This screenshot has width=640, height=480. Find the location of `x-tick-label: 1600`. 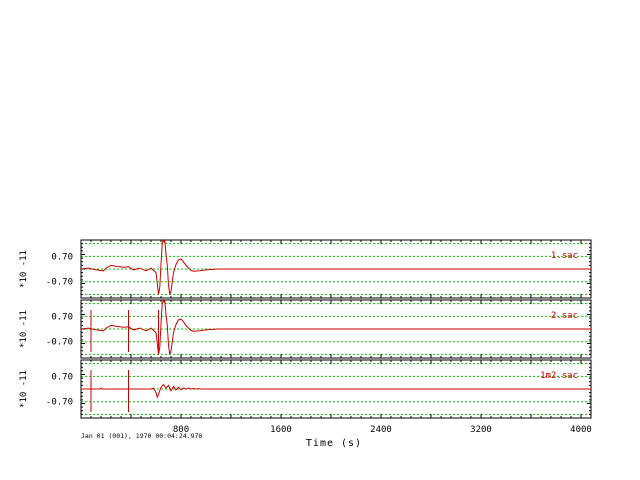

x-tick-label: 1600 is located at coordinates (281, 430).